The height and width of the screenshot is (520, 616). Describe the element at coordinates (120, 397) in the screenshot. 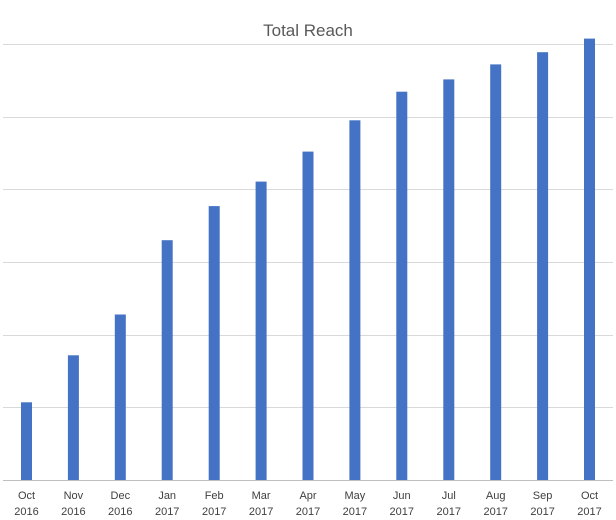

I see `bar-dec-2016` at that location.